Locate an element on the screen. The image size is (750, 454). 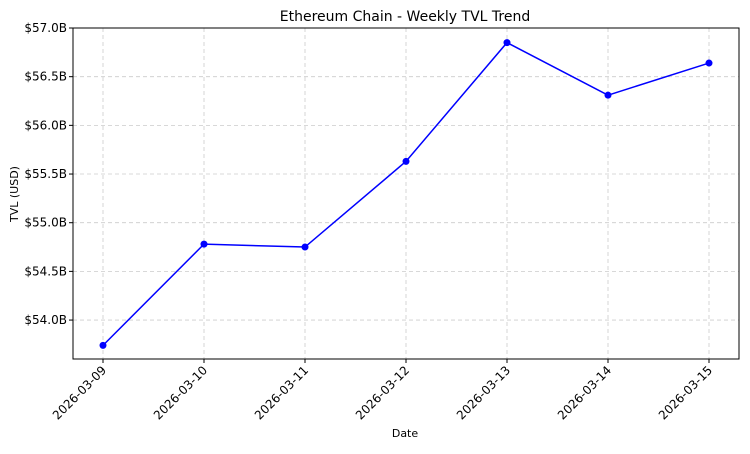
y-tick-label: $56.0B is located at coordinates (45, 125).